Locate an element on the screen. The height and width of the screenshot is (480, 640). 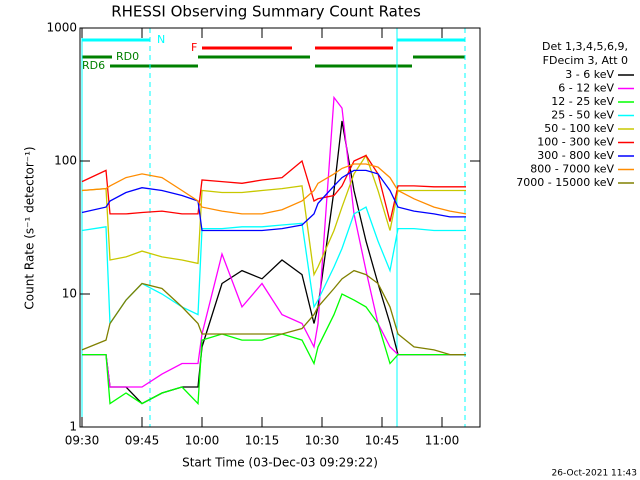
y-tick-label: 10 is located at coordinates (69, 294).